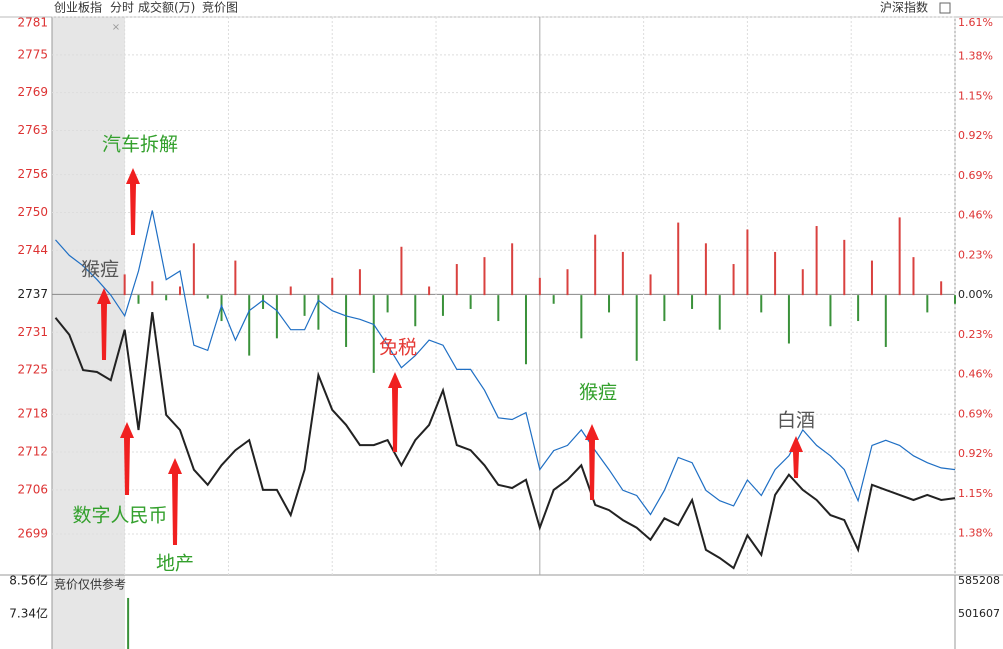  I want to click on y2-tick-label: 585208, so click(979, 580).